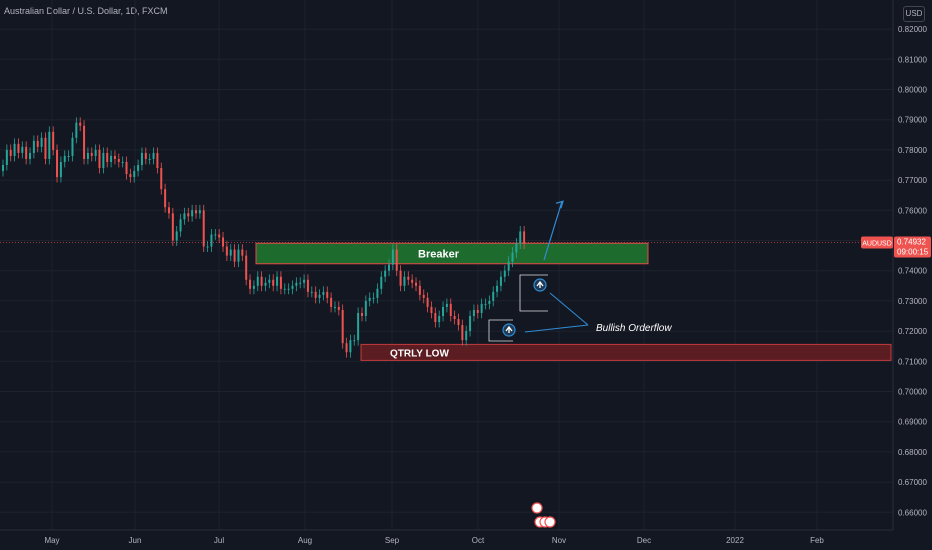 Image resolution: width=932 pixels, height=550 pixels. Describe the element at coordinates (540, 284) in the screenshot. I see `arrow-up-icon` at that location.